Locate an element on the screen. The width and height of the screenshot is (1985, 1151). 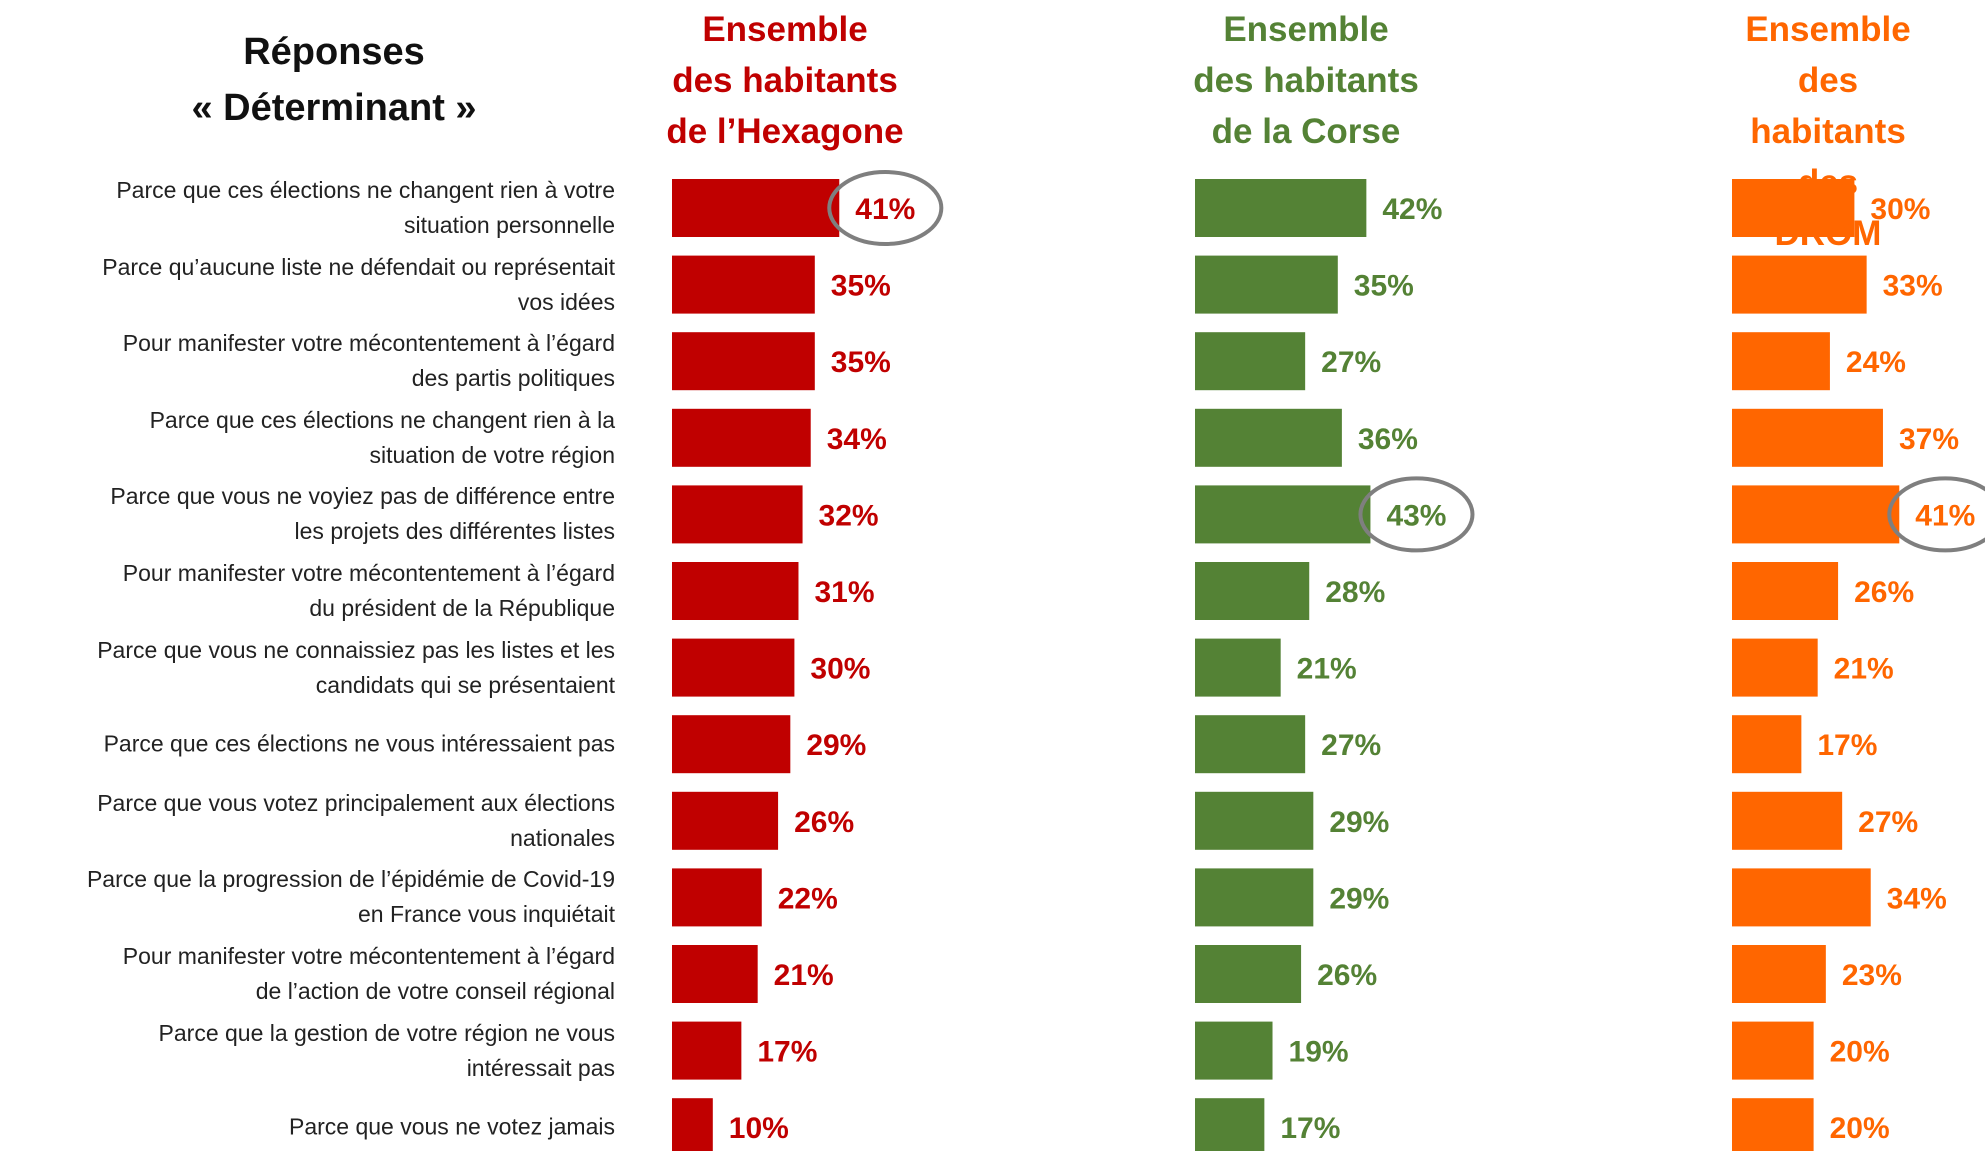
value-label: 23% is located at coordinates (1872, 975).